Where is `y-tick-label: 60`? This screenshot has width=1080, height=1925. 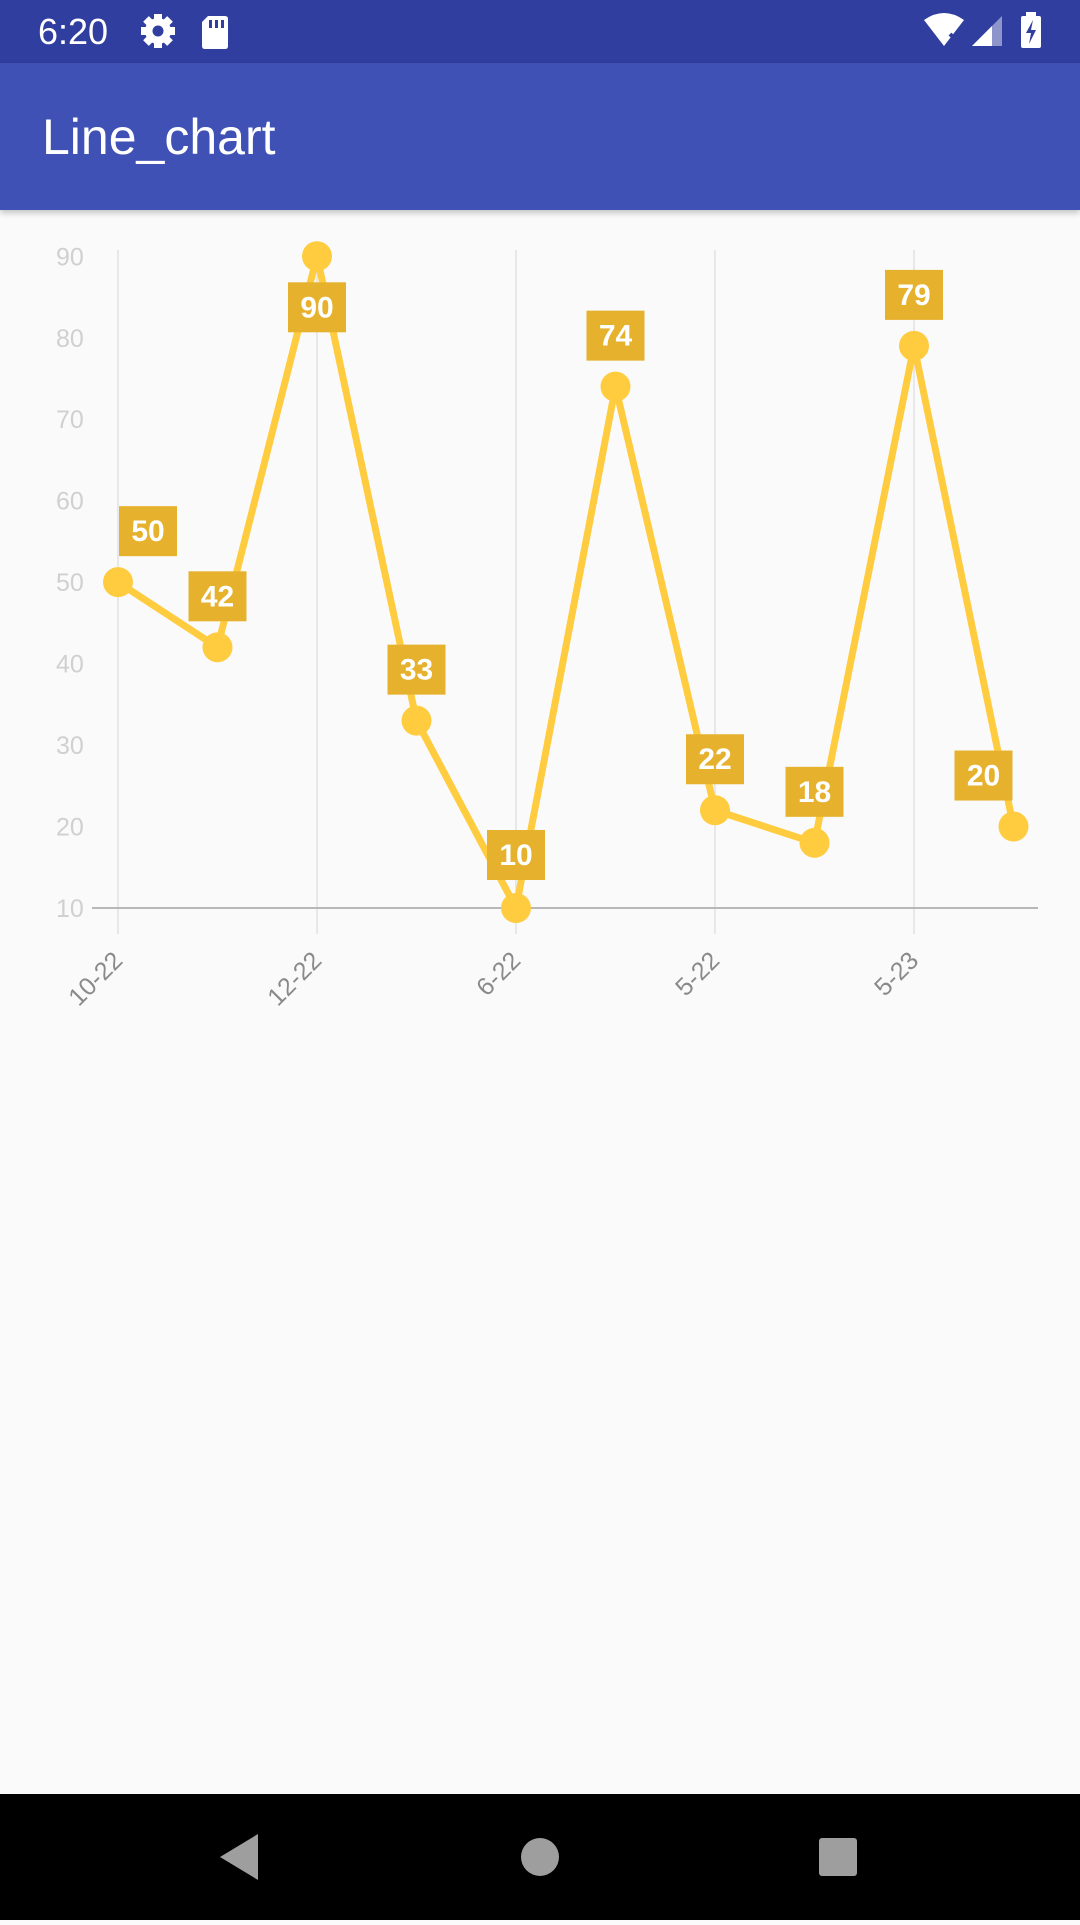
y-tick-label: 60 is located at coordinates (70, 502).